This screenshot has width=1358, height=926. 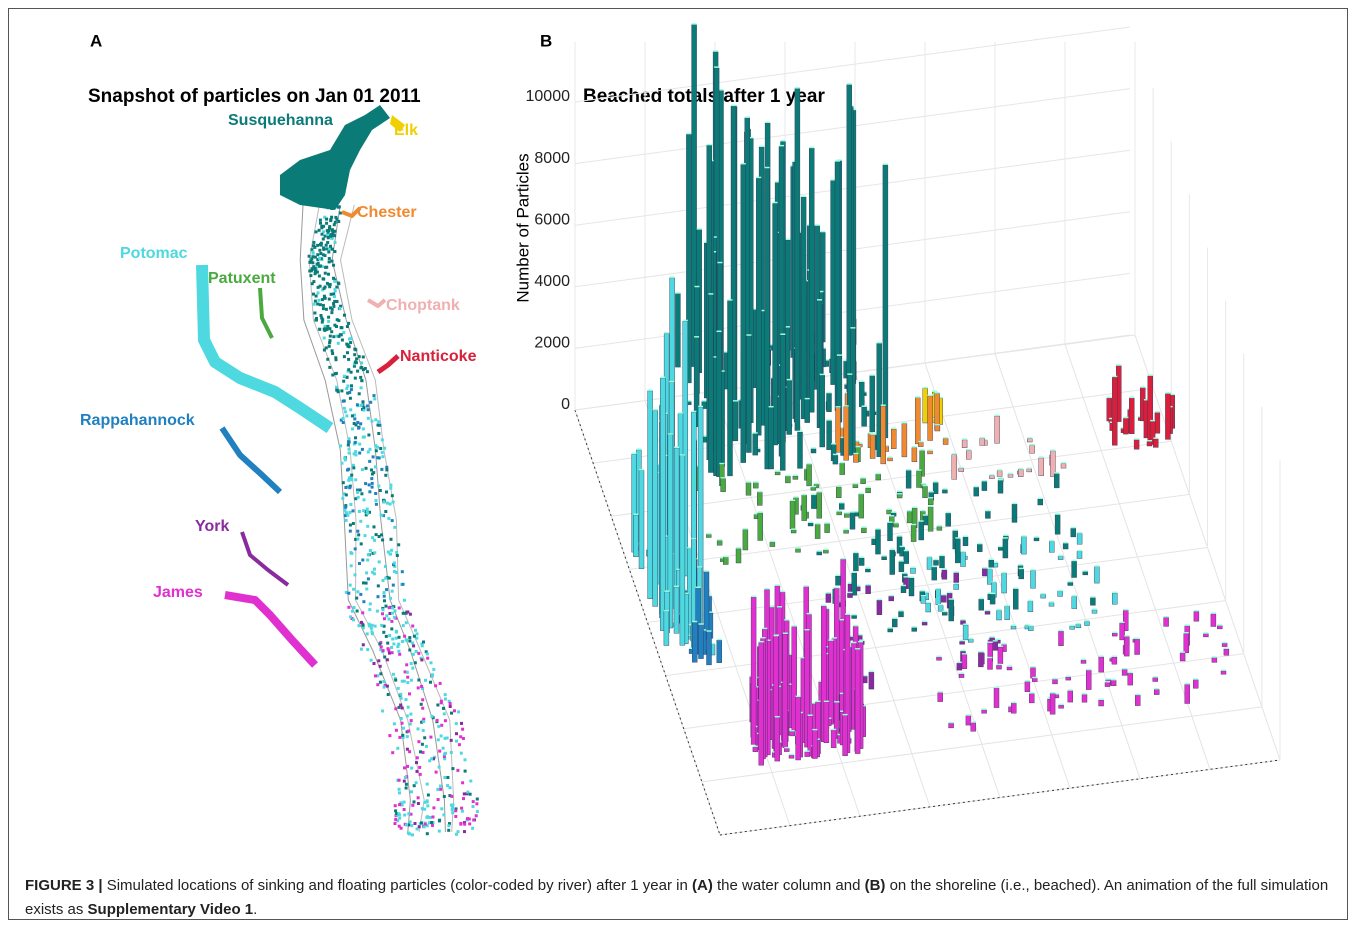 I want to click on river-label: Elk, so click(x=406, y=130).